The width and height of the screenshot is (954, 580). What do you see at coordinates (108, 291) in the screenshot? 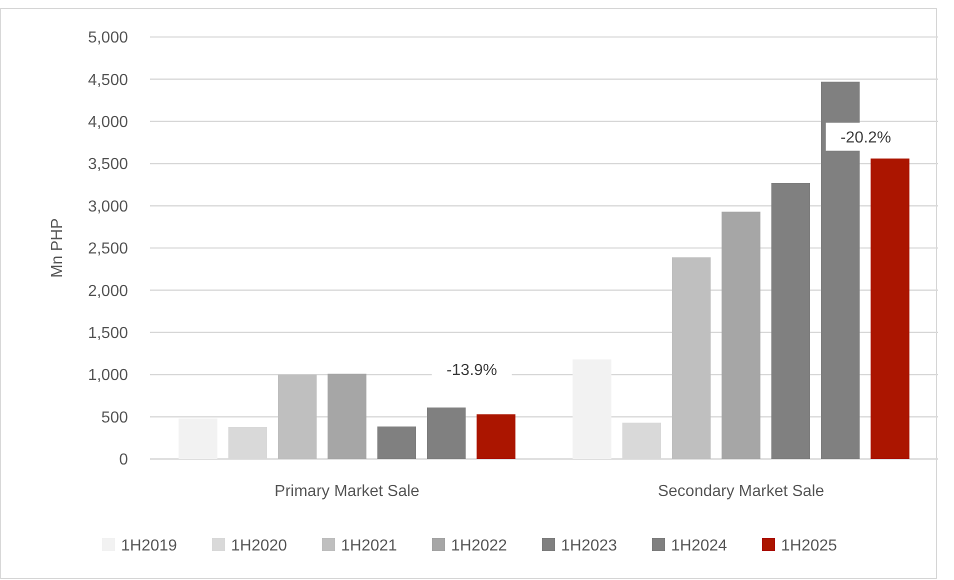
I see `y-tick-label: 2,000` at bounding box center [108, 291].